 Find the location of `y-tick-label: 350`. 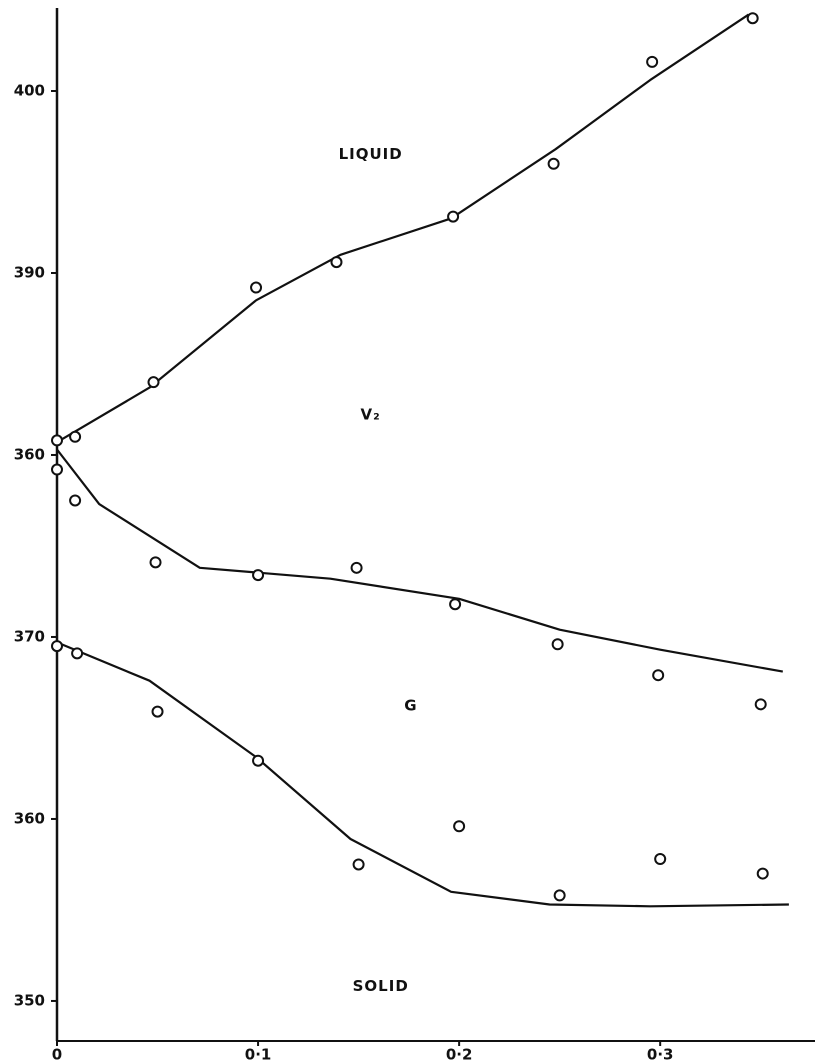

y-tick-label: 350 is located at coordinates (29, 1000).